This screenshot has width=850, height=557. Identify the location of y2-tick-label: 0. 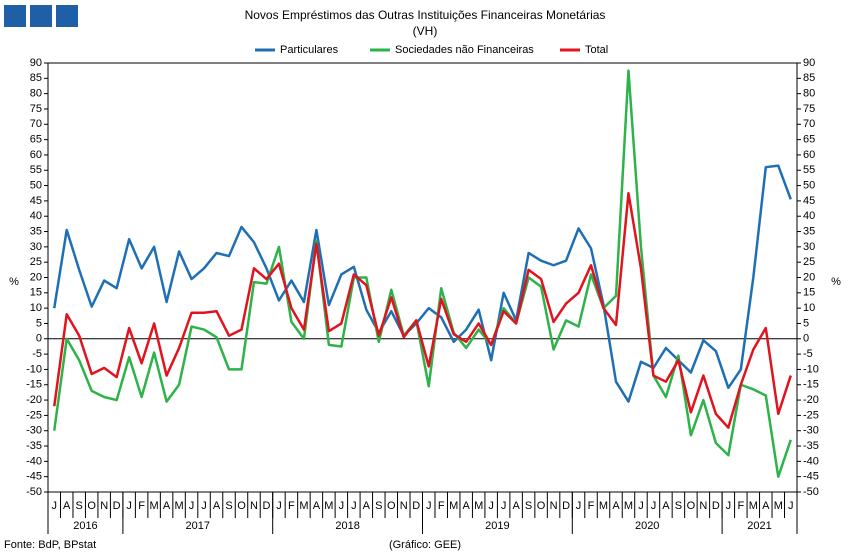
(806, 339).